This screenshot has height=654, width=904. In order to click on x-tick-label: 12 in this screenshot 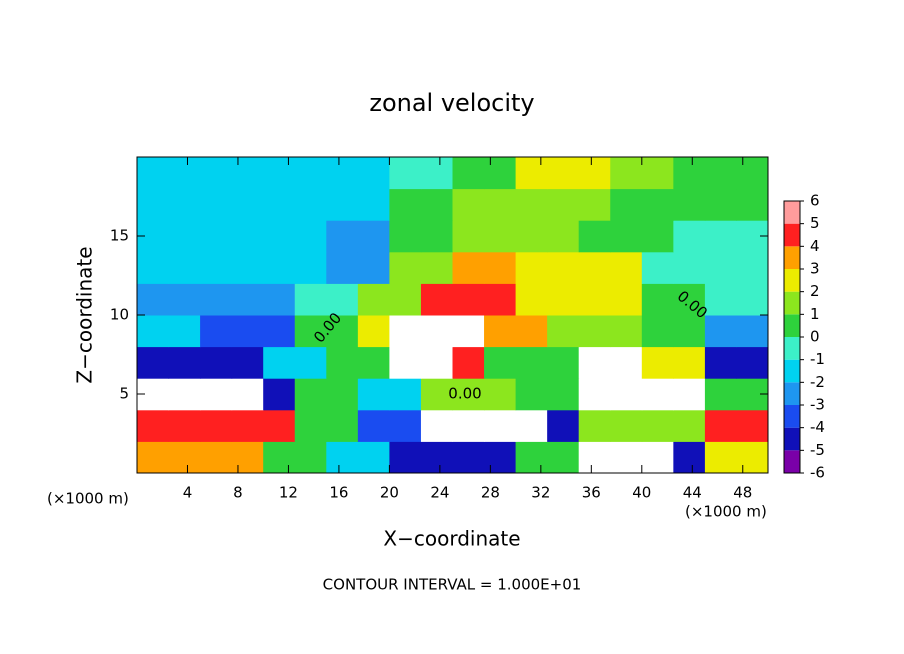, I will do `click(288, 493)`.